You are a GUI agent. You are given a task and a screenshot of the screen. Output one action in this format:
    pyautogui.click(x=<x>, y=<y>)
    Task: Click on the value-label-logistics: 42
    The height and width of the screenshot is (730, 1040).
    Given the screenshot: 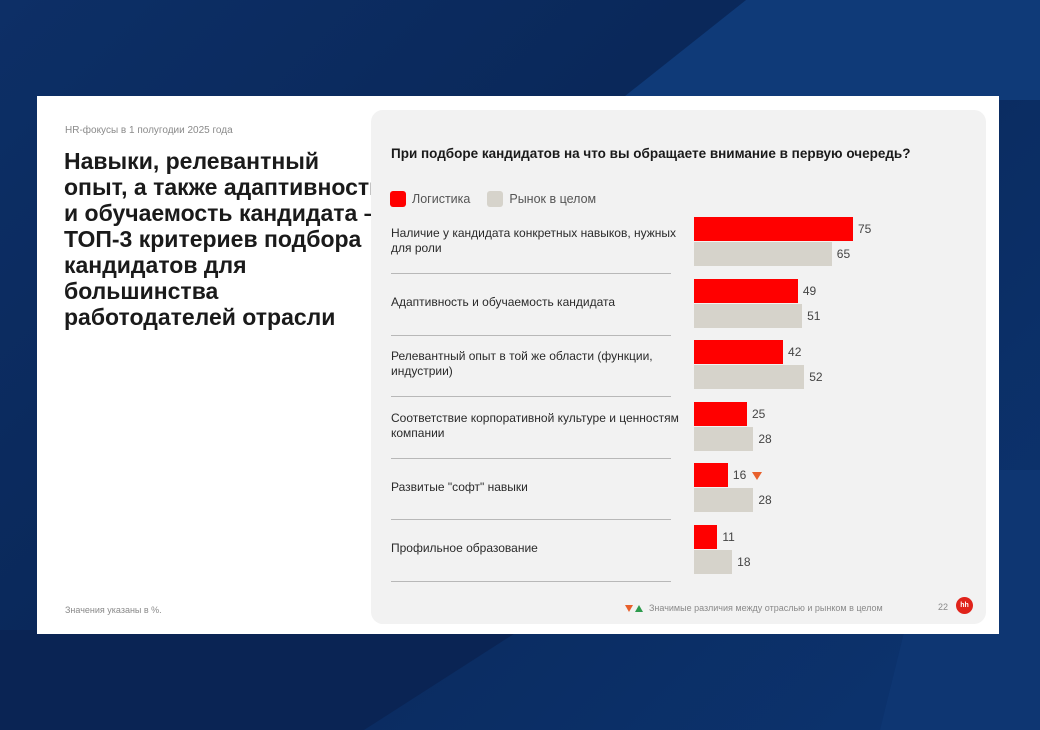 What is the action you would take?
    pyautogui.click(x=795, y=352)
    